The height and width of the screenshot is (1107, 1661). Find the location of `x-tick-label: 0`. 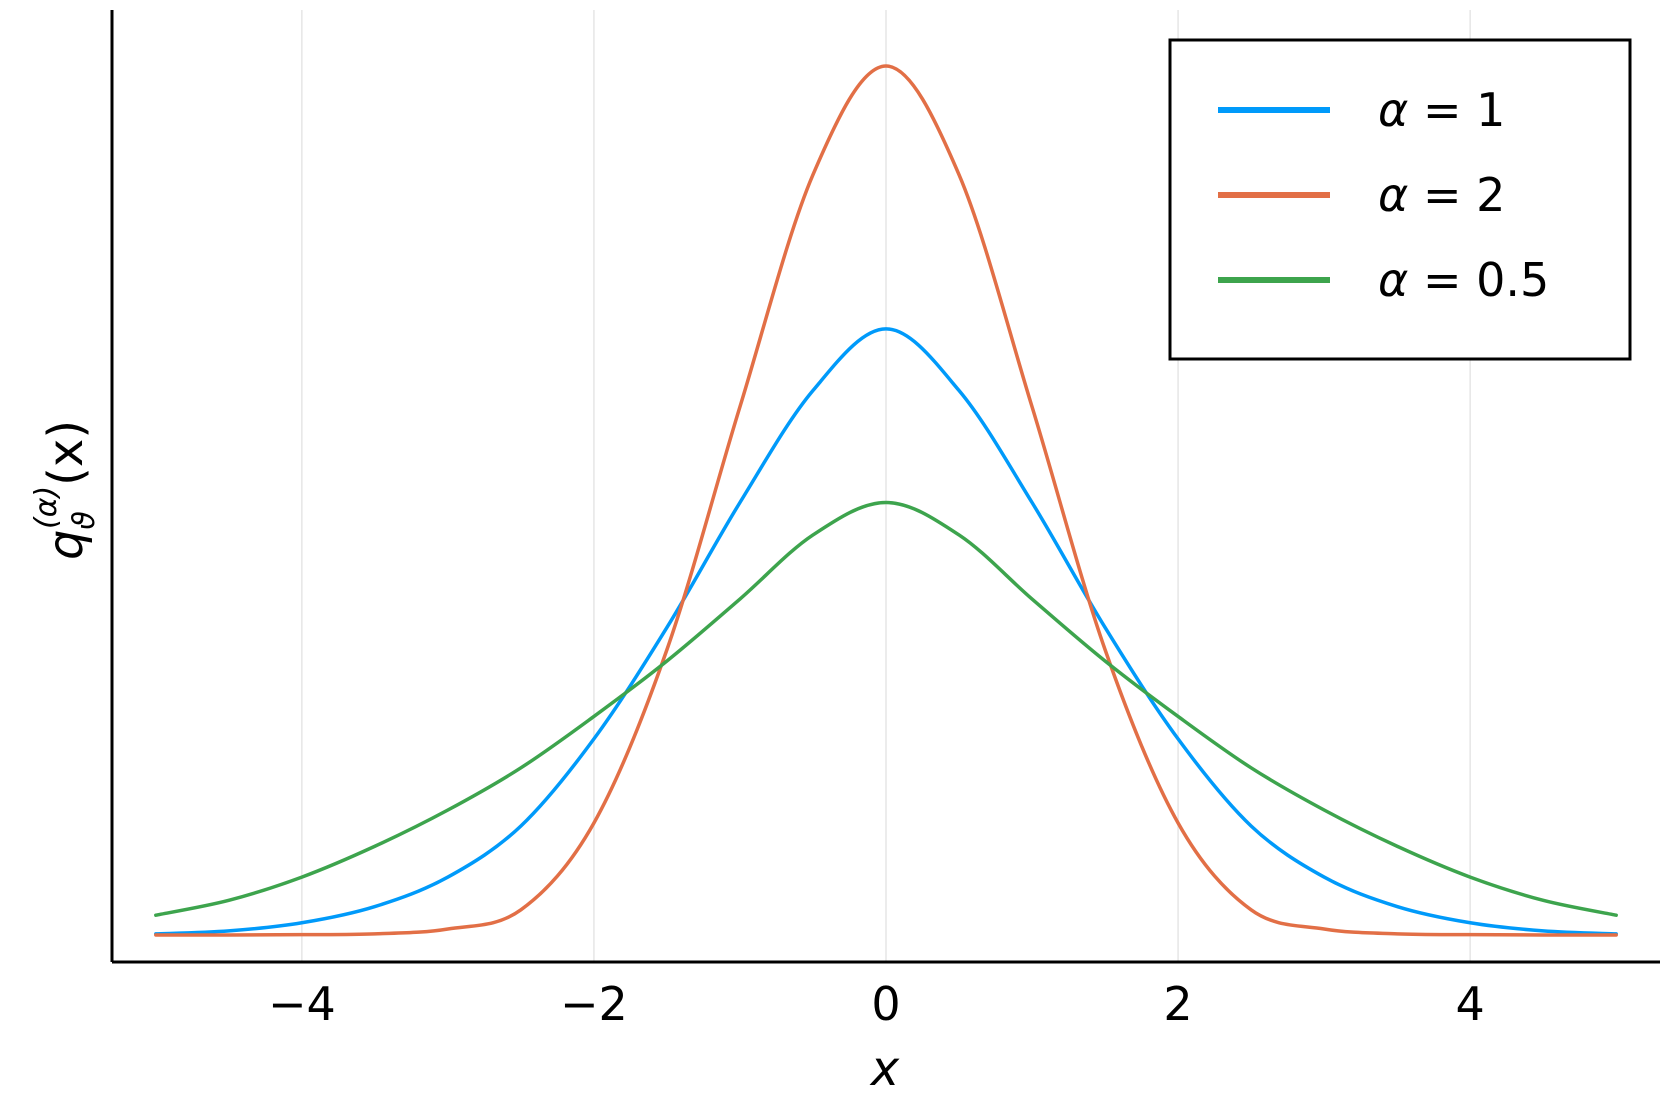

x-tick-label: 0 is located at coordinates (885, 1004).